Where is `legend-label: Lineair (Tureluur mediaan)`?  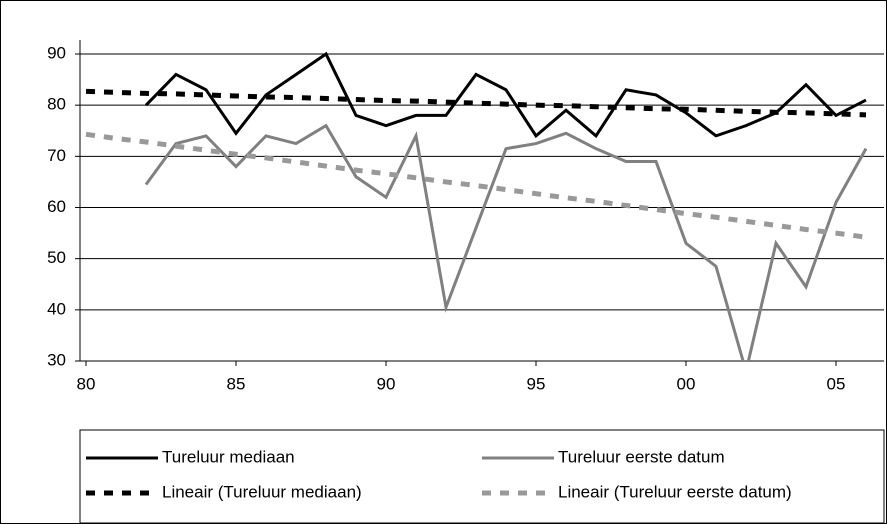
legend-label: Lineair (Tureluur mediaan) is located at coordinates (262, 491).